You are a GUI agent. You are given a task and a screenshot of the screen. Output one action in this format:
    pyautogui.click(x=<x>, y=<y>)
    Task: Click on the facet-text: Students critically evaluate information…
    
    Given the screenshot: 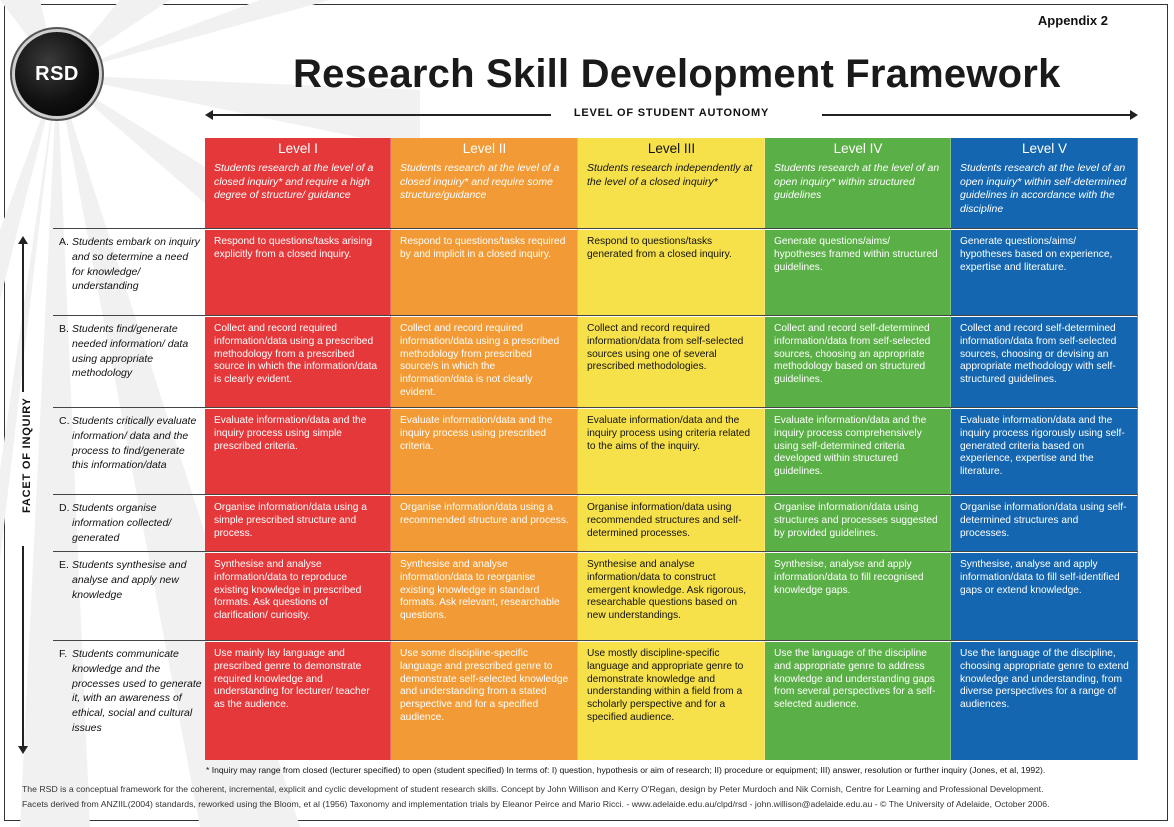 What is the action you would take?
    pyautogui.click(x=134, y=443)
    